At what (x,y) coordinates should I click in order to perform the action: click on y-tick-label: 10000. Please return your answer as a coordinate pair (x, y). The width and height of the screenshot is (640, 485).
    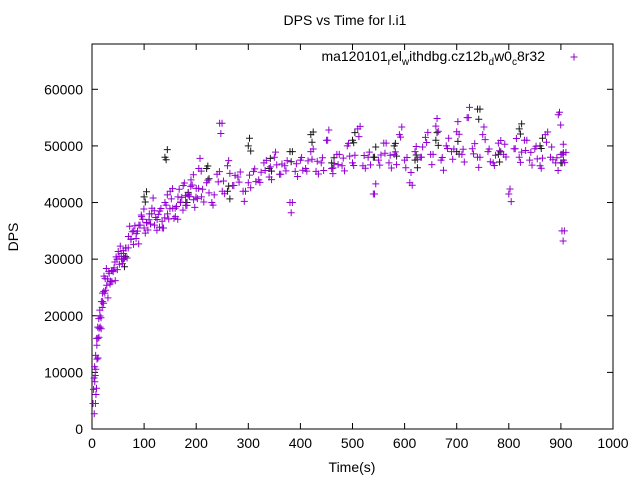
    Looking at the image, I should click on (63, 372).